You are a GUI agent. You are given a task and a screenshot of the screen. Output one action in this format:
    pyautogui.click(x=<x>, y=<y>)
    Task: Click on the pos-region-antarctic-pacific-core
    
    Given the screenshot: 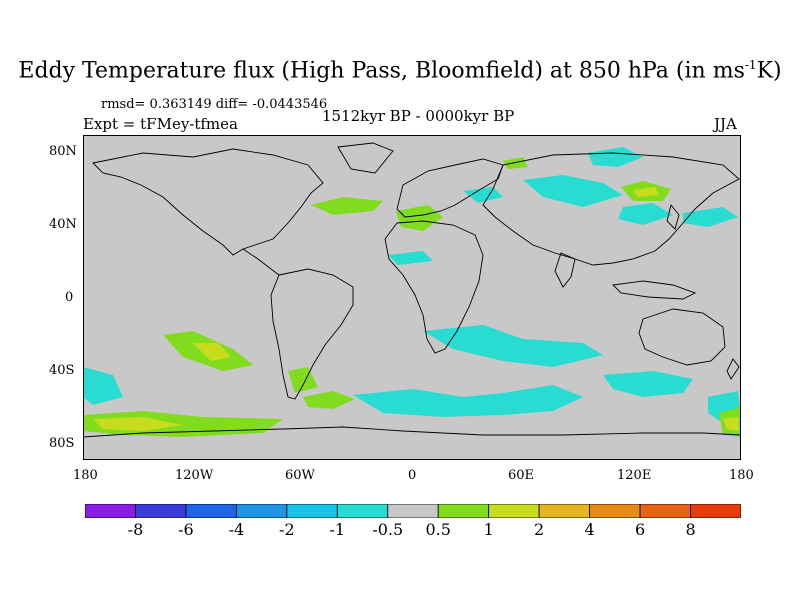 What is the action you would take?
    pyautogui.click(x=138, y=424)
    